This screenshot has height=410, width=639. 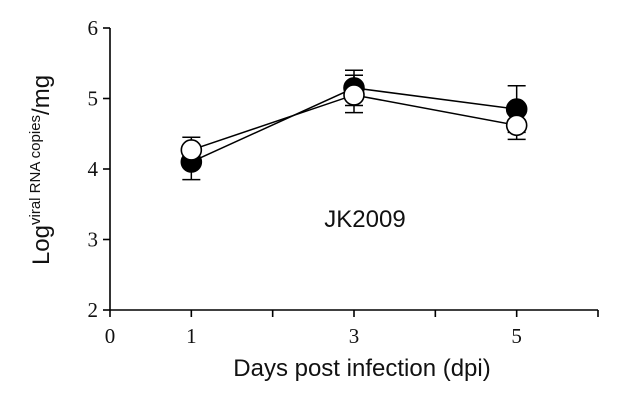 I want to click on markers, so click(x=354, y=125).